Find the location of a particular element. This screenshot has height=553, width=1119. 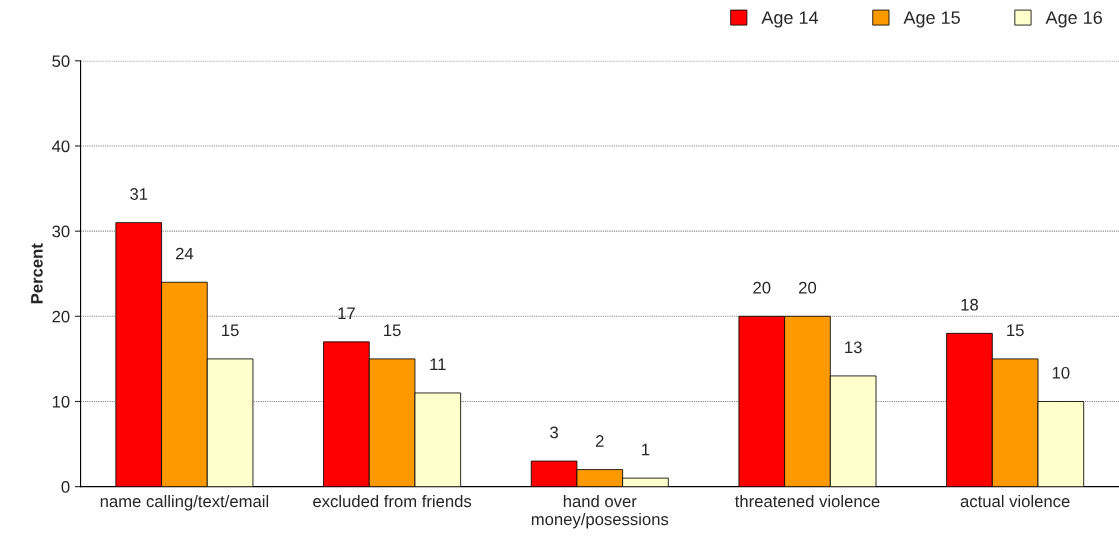

data-label: 17 is located at coordinates (346, 313).